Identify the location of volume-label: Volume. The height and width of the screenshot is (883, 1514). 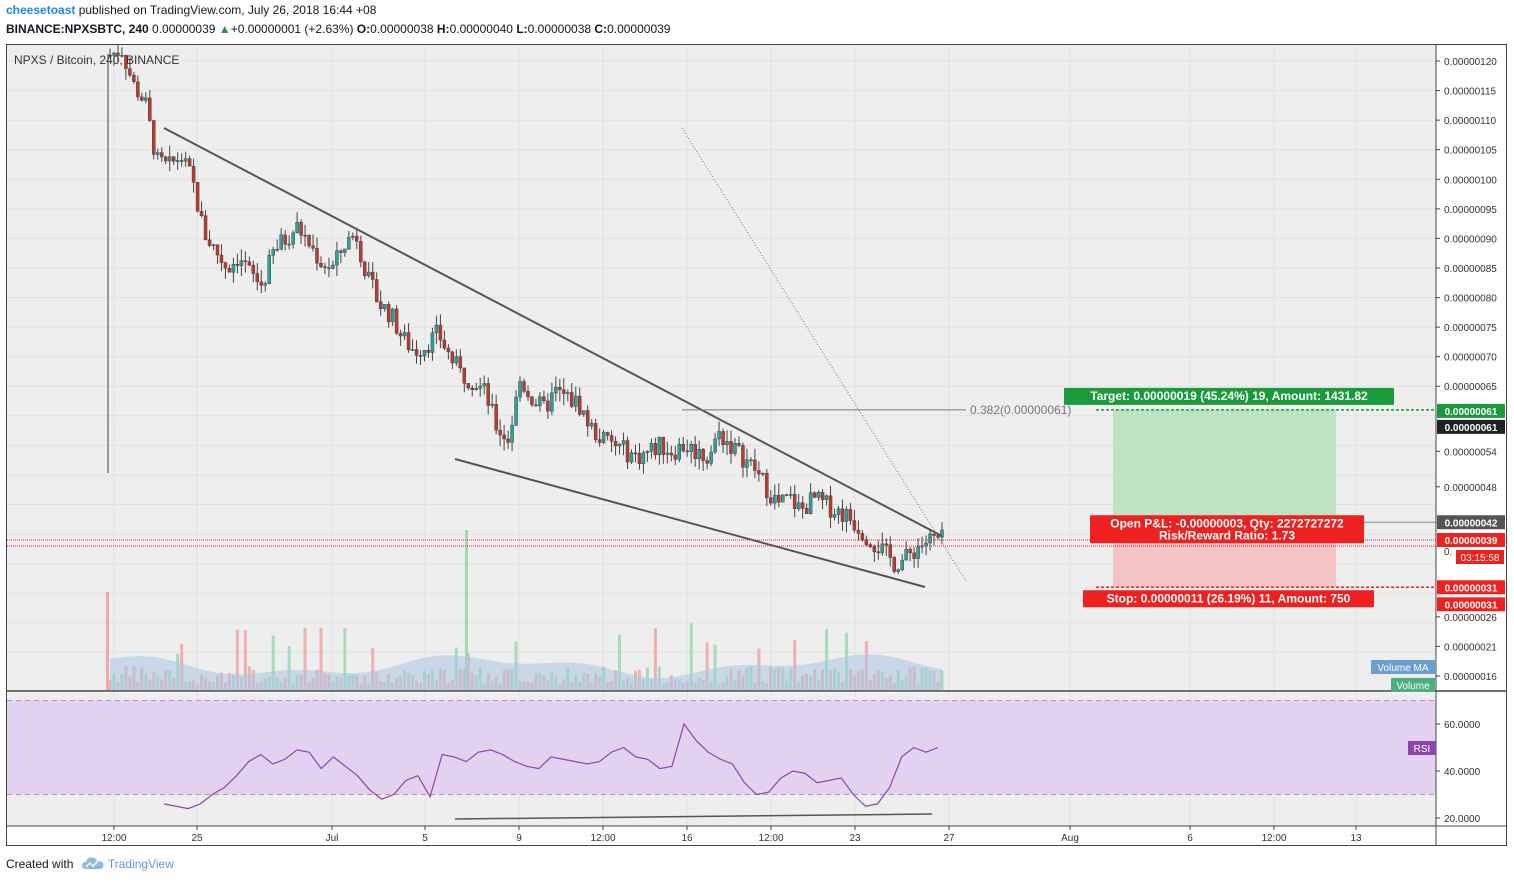
(1413, 685).